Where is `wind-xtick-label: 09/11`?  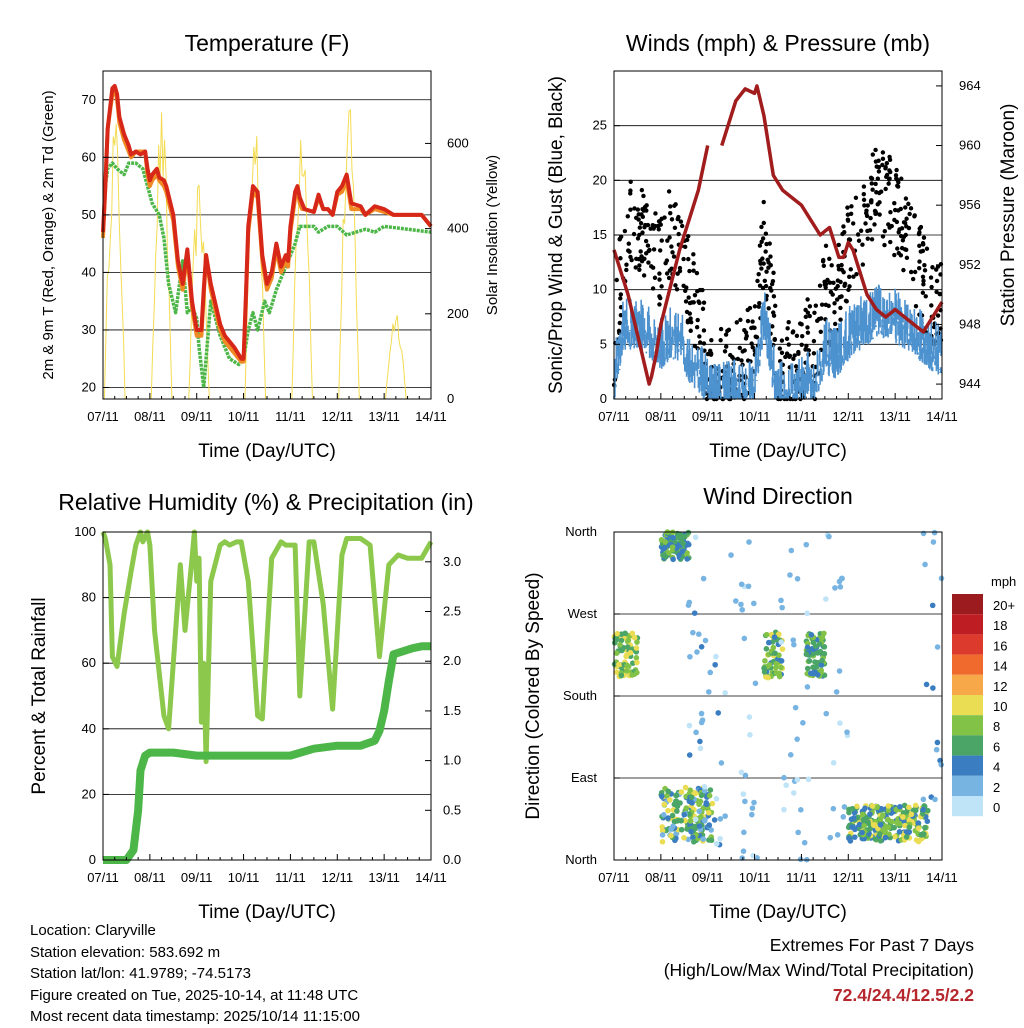
wind-xtick-label: 09/11 is located at coordinates (708, 416).